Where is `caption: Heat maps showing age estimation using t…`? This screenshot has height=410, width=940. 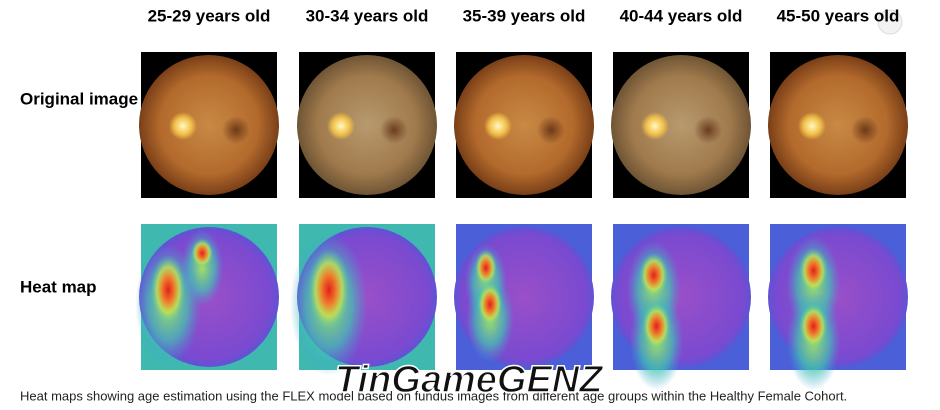 caption: Heat maps showing age estimation using t… is located at coordinates (433, 395).